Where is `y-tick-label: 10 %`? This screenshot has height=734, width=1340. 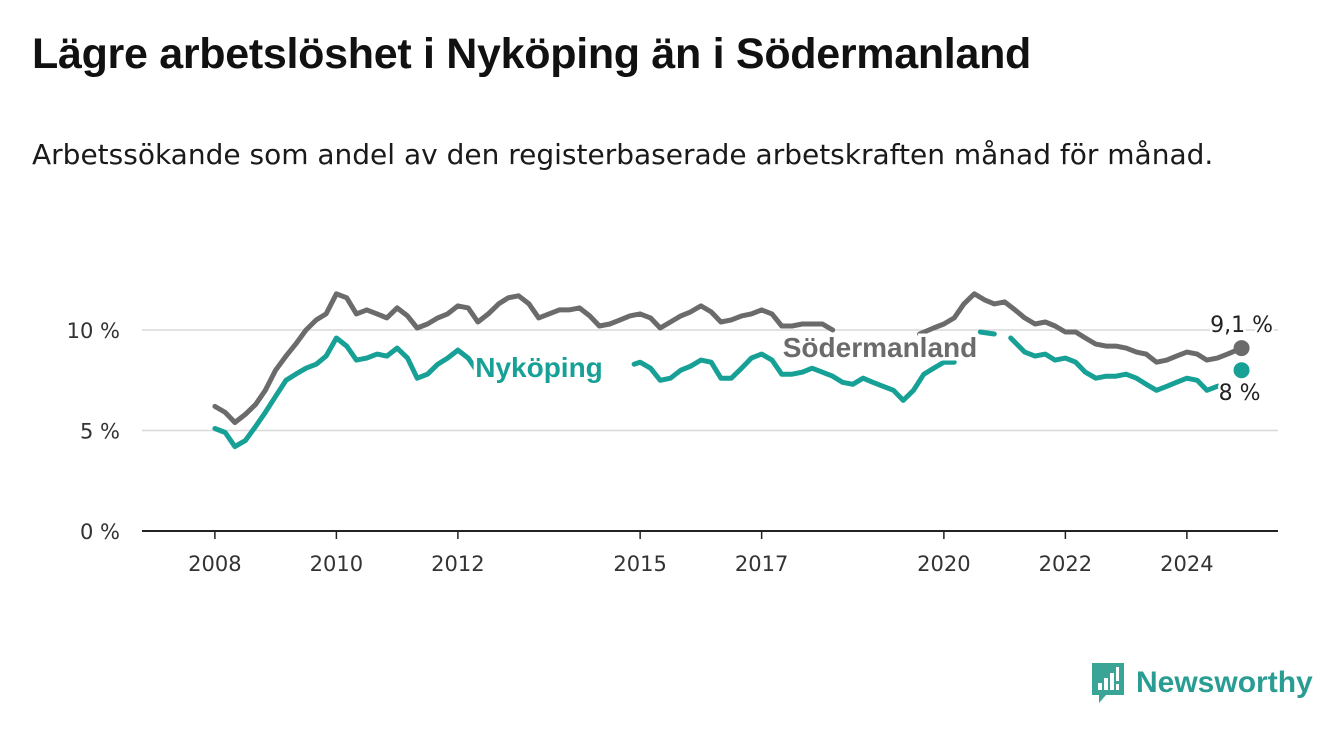 y-tick-label: 10 % is located at coordinates (93, 331).